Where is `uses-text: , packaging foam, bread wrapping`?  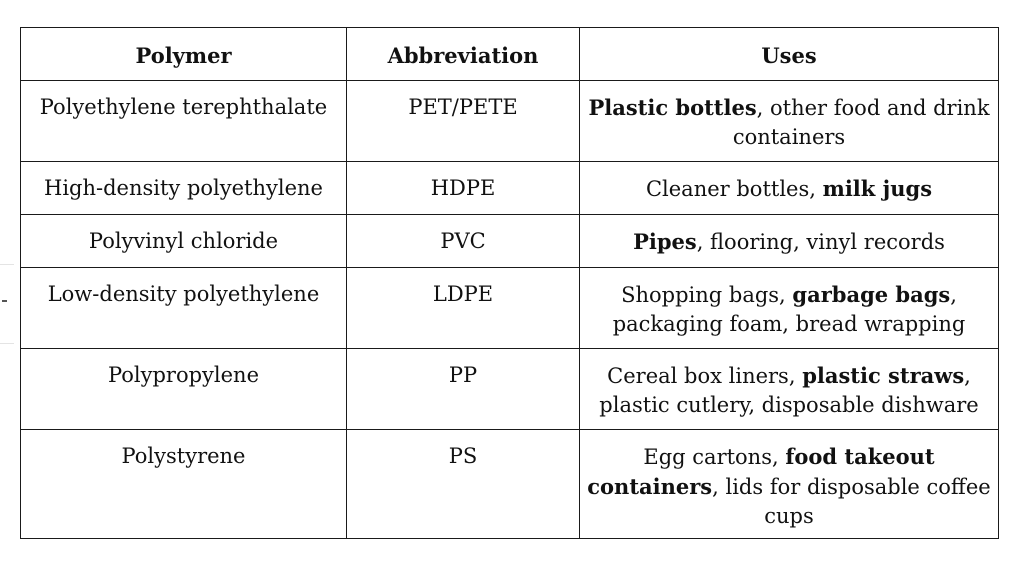
uses-text: , packaging foam, bread wrapping is located at coordinates (789, 309).